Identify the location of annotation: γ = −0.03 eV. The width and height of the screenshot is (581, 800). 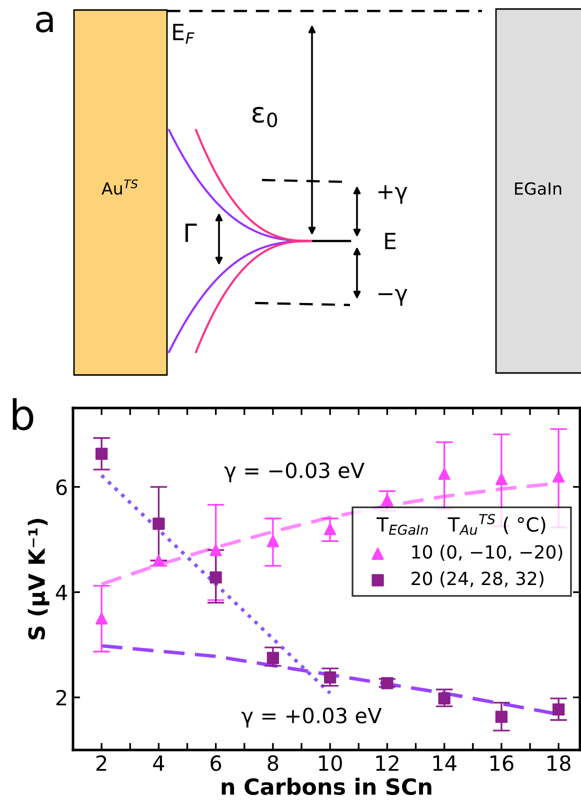
(294, 472).